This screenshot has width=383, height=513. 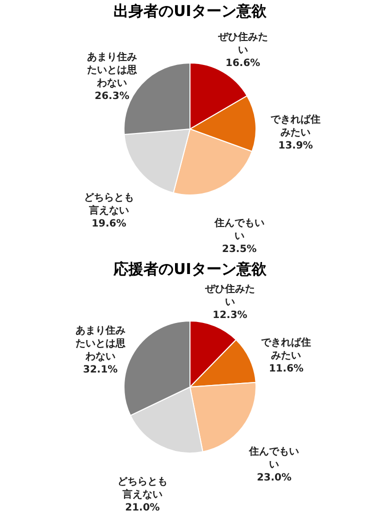 I want to click on data-label: 12.3%, so click(x=230, y=315).